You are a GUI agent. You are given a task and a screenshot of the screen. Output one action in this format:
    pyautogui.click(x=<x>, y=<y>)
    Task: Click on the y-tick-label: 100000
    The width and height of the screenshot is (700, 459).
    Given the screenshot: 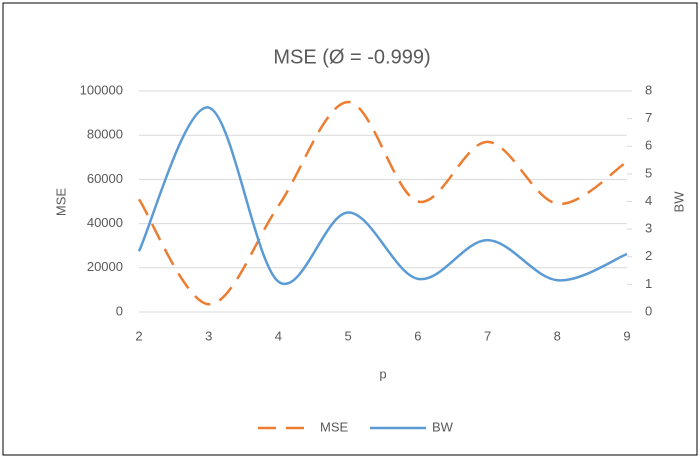 What is the action you would take?
    pyautogui.click(x=101, y=89)
    